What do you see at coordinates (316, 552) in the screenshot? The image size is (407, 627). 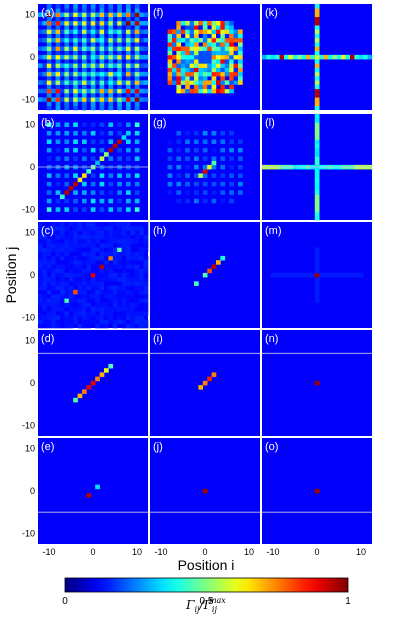 I see `x-tick-label: 0` at bounding box center [316, 552].